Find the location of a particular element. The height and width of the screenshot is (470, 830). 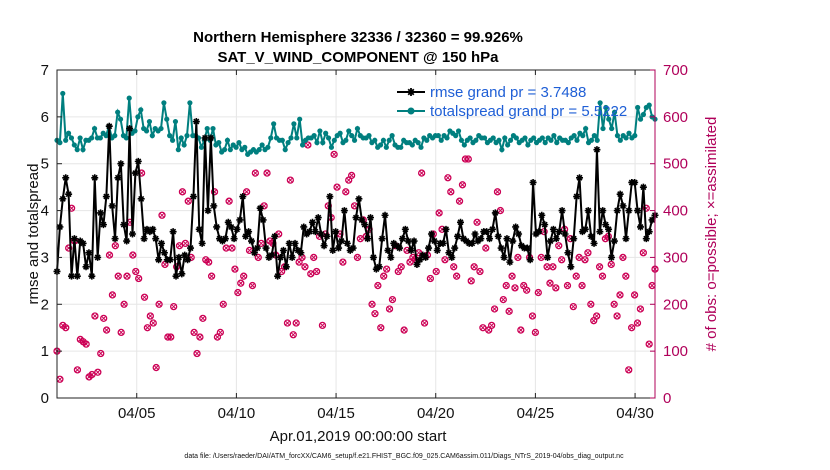

y-tick-label: 4 is located at coordinates (45, 211).